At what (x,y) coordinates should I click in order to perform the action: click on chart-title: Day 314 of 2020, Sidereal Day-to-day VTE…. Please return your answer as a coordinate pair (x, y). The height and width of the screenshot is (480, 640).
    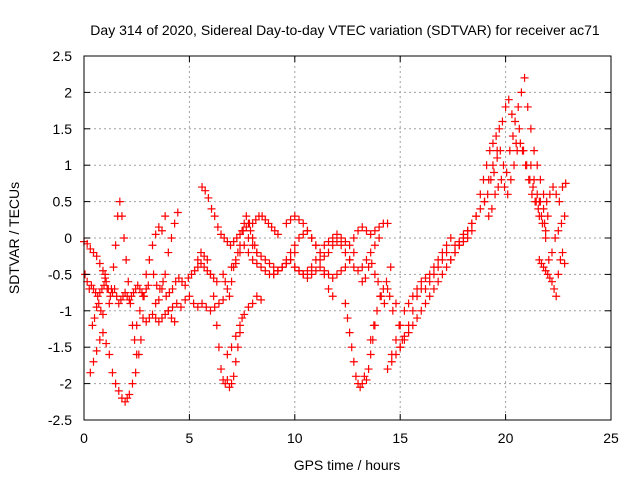
    Looking at the image, I should click on (345, 30).